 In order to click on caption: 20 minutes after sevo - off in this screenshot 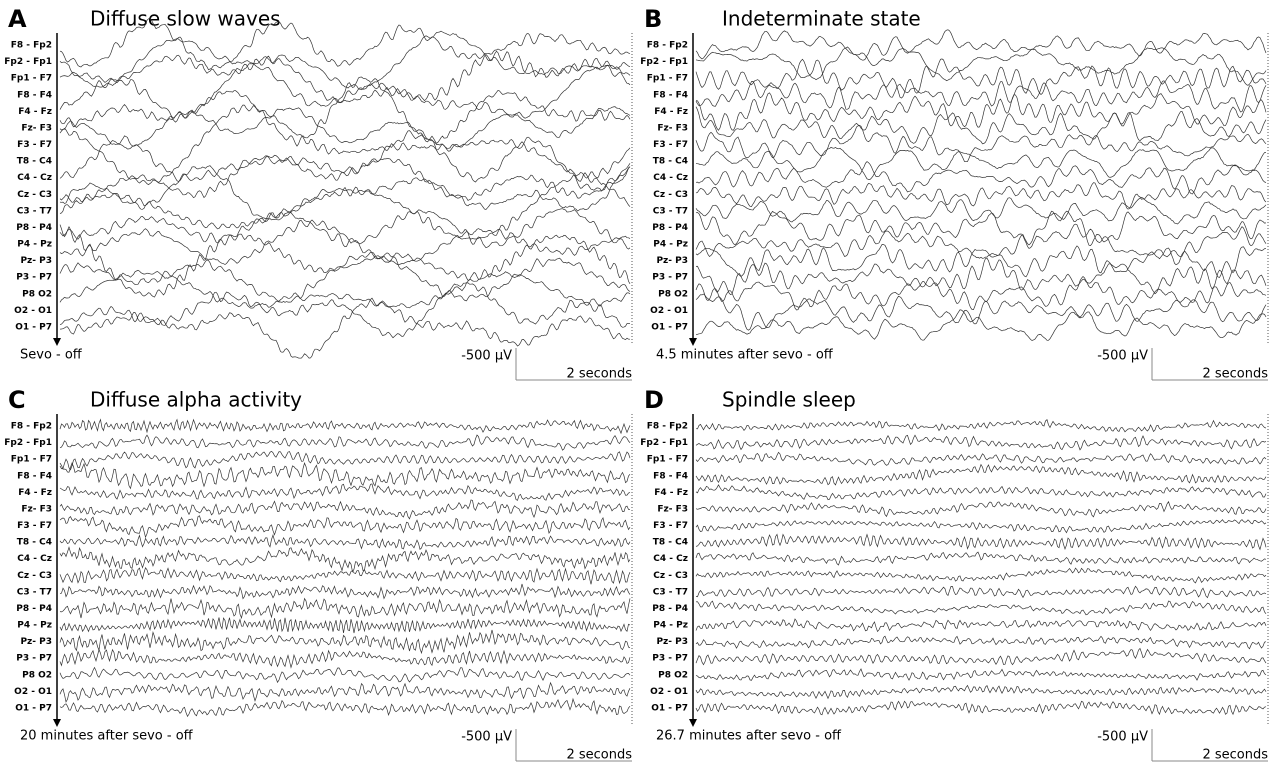, I will do `click(107, 736)`.